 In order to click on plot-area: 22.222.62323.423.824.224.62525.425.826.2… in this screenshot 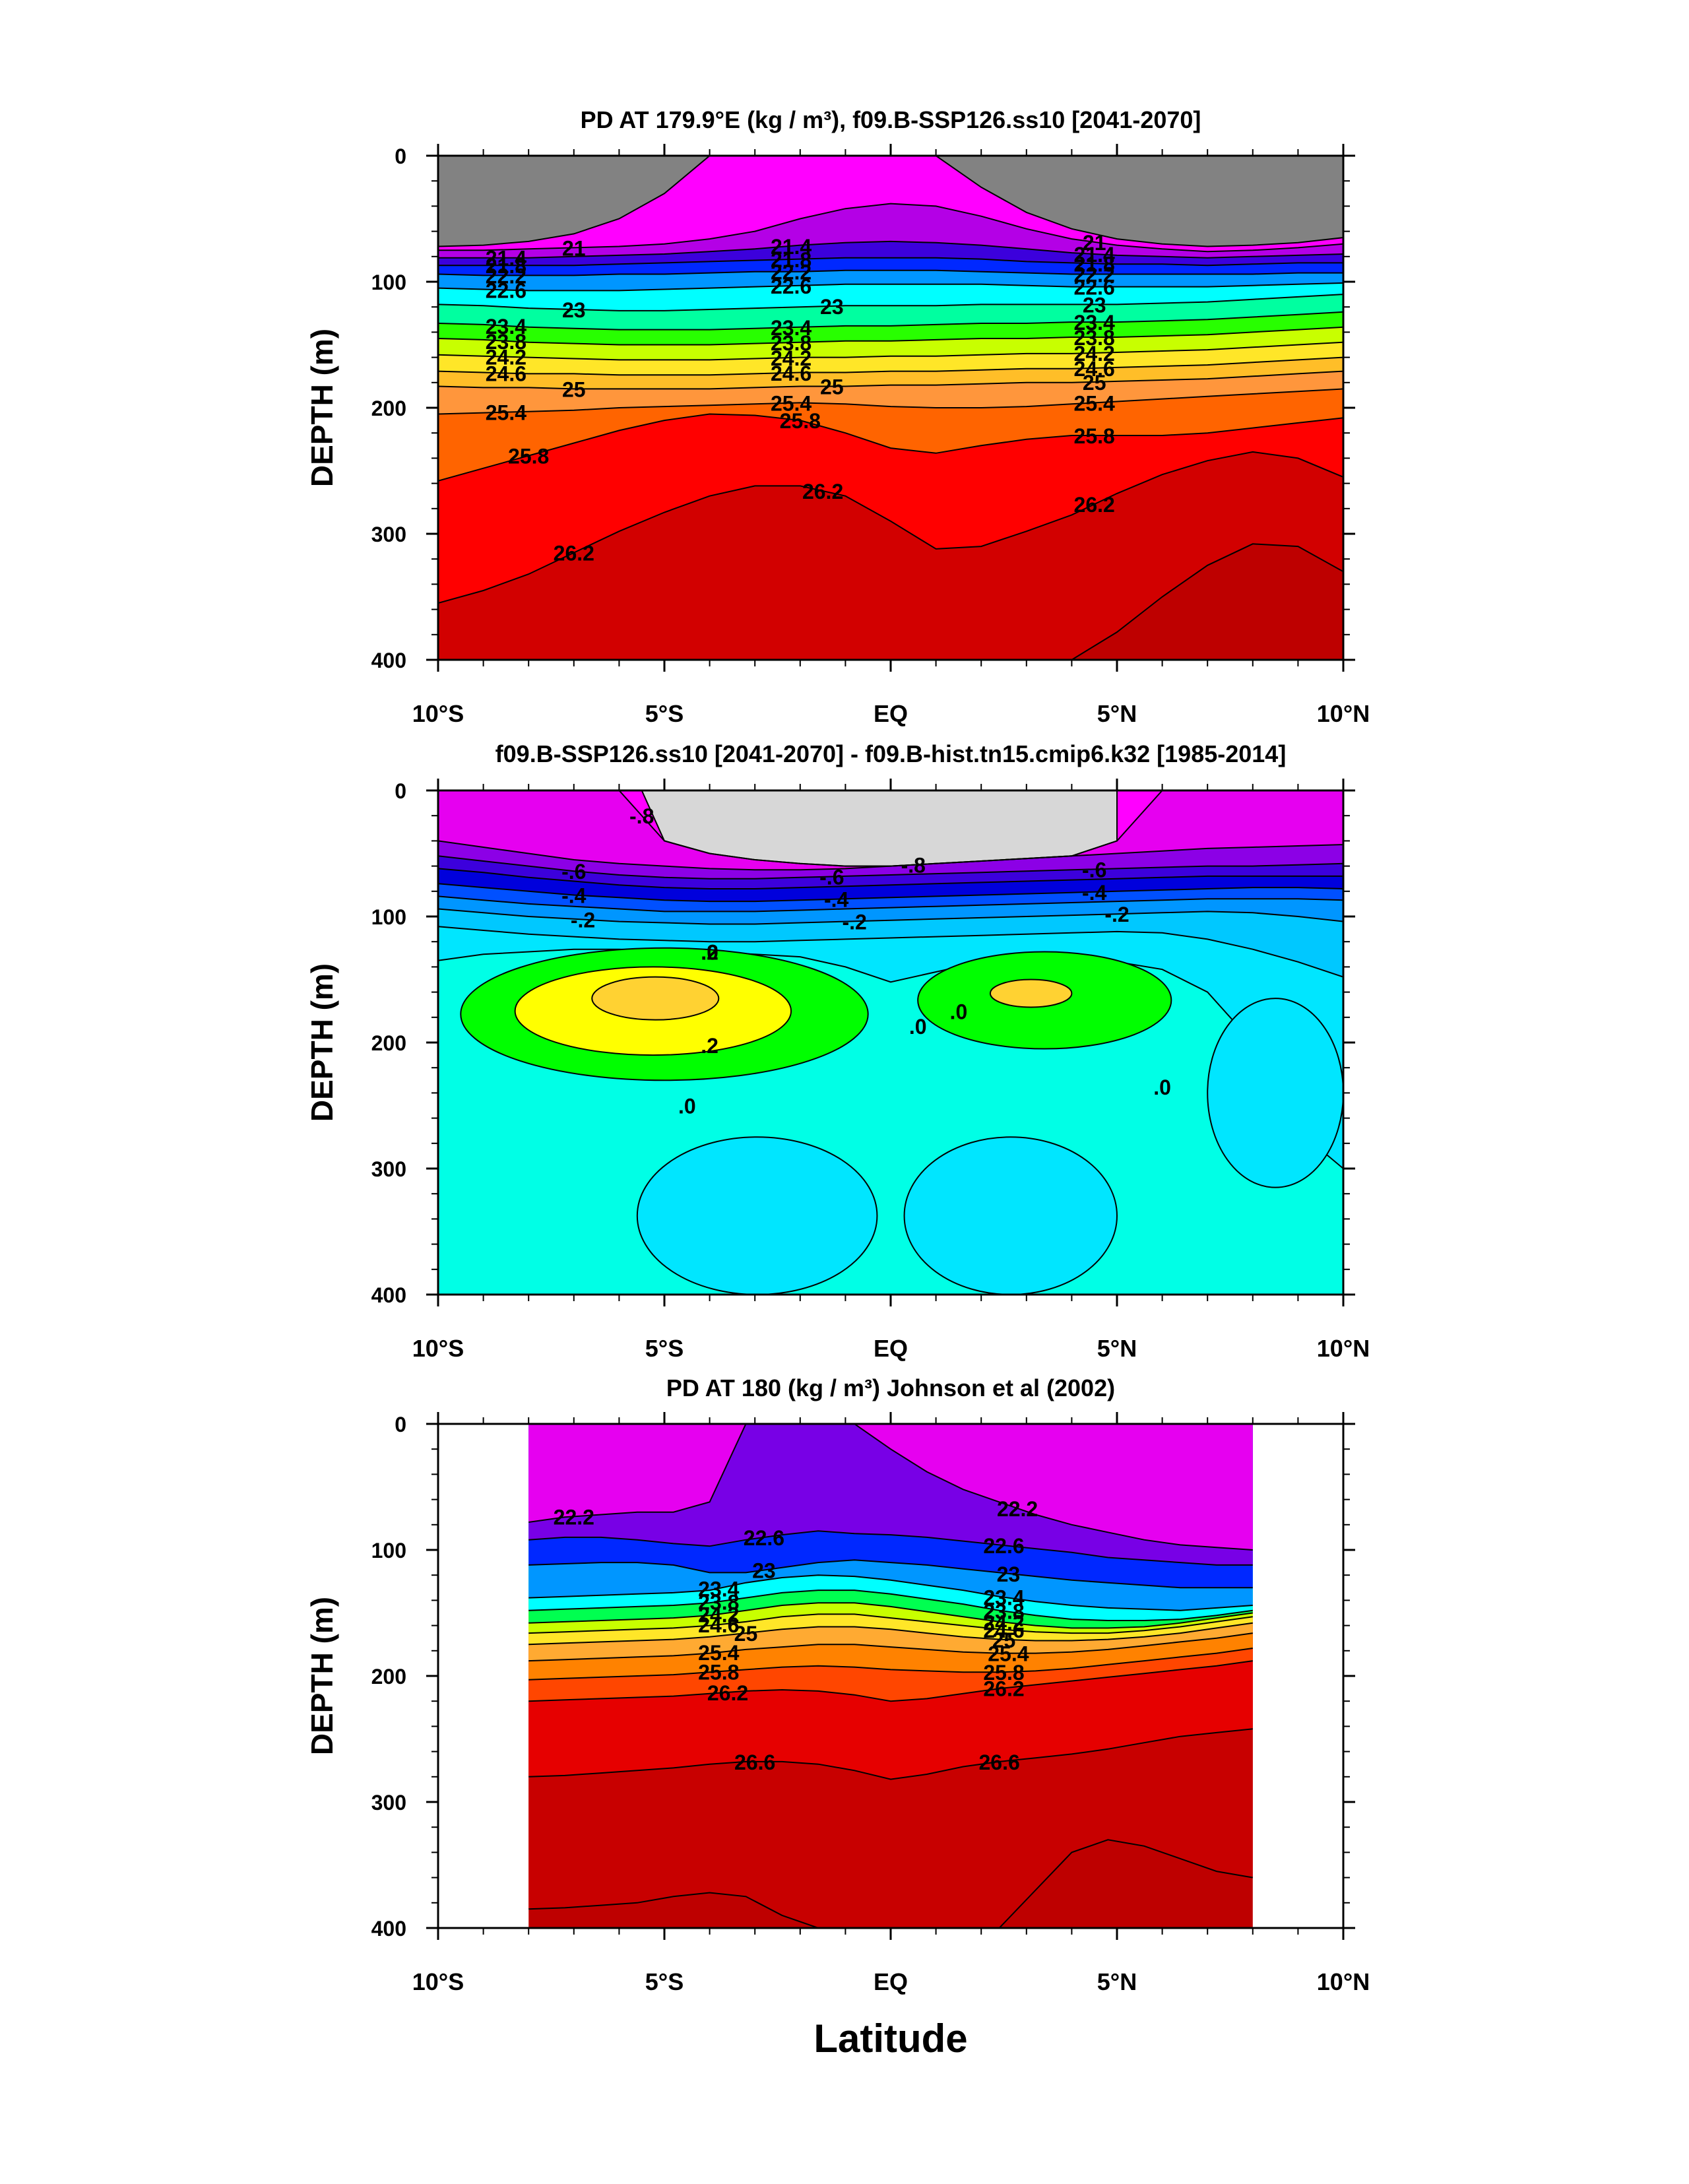, I will do `click(891, 1676)`.